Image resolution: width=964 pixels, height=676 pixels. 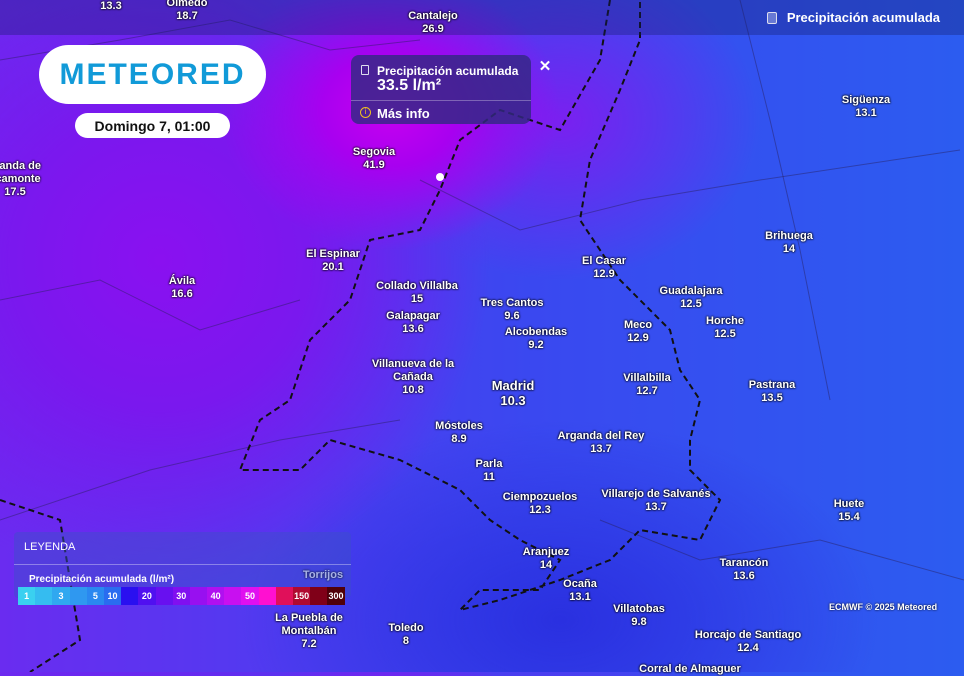 I want to click on city-label: Meco 12.9, so click(x=638, y=332).